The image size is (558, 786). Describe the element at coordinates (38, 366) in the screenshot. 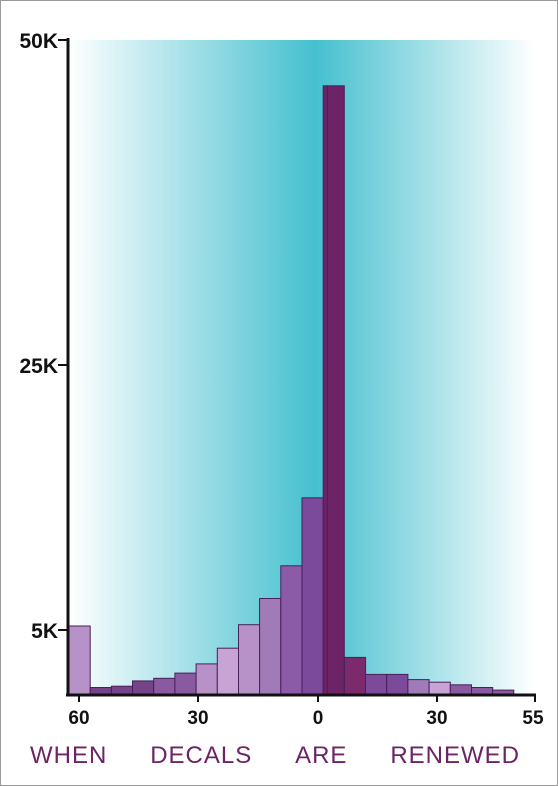

I see `y-tick-label-25k: 25K` at that location.